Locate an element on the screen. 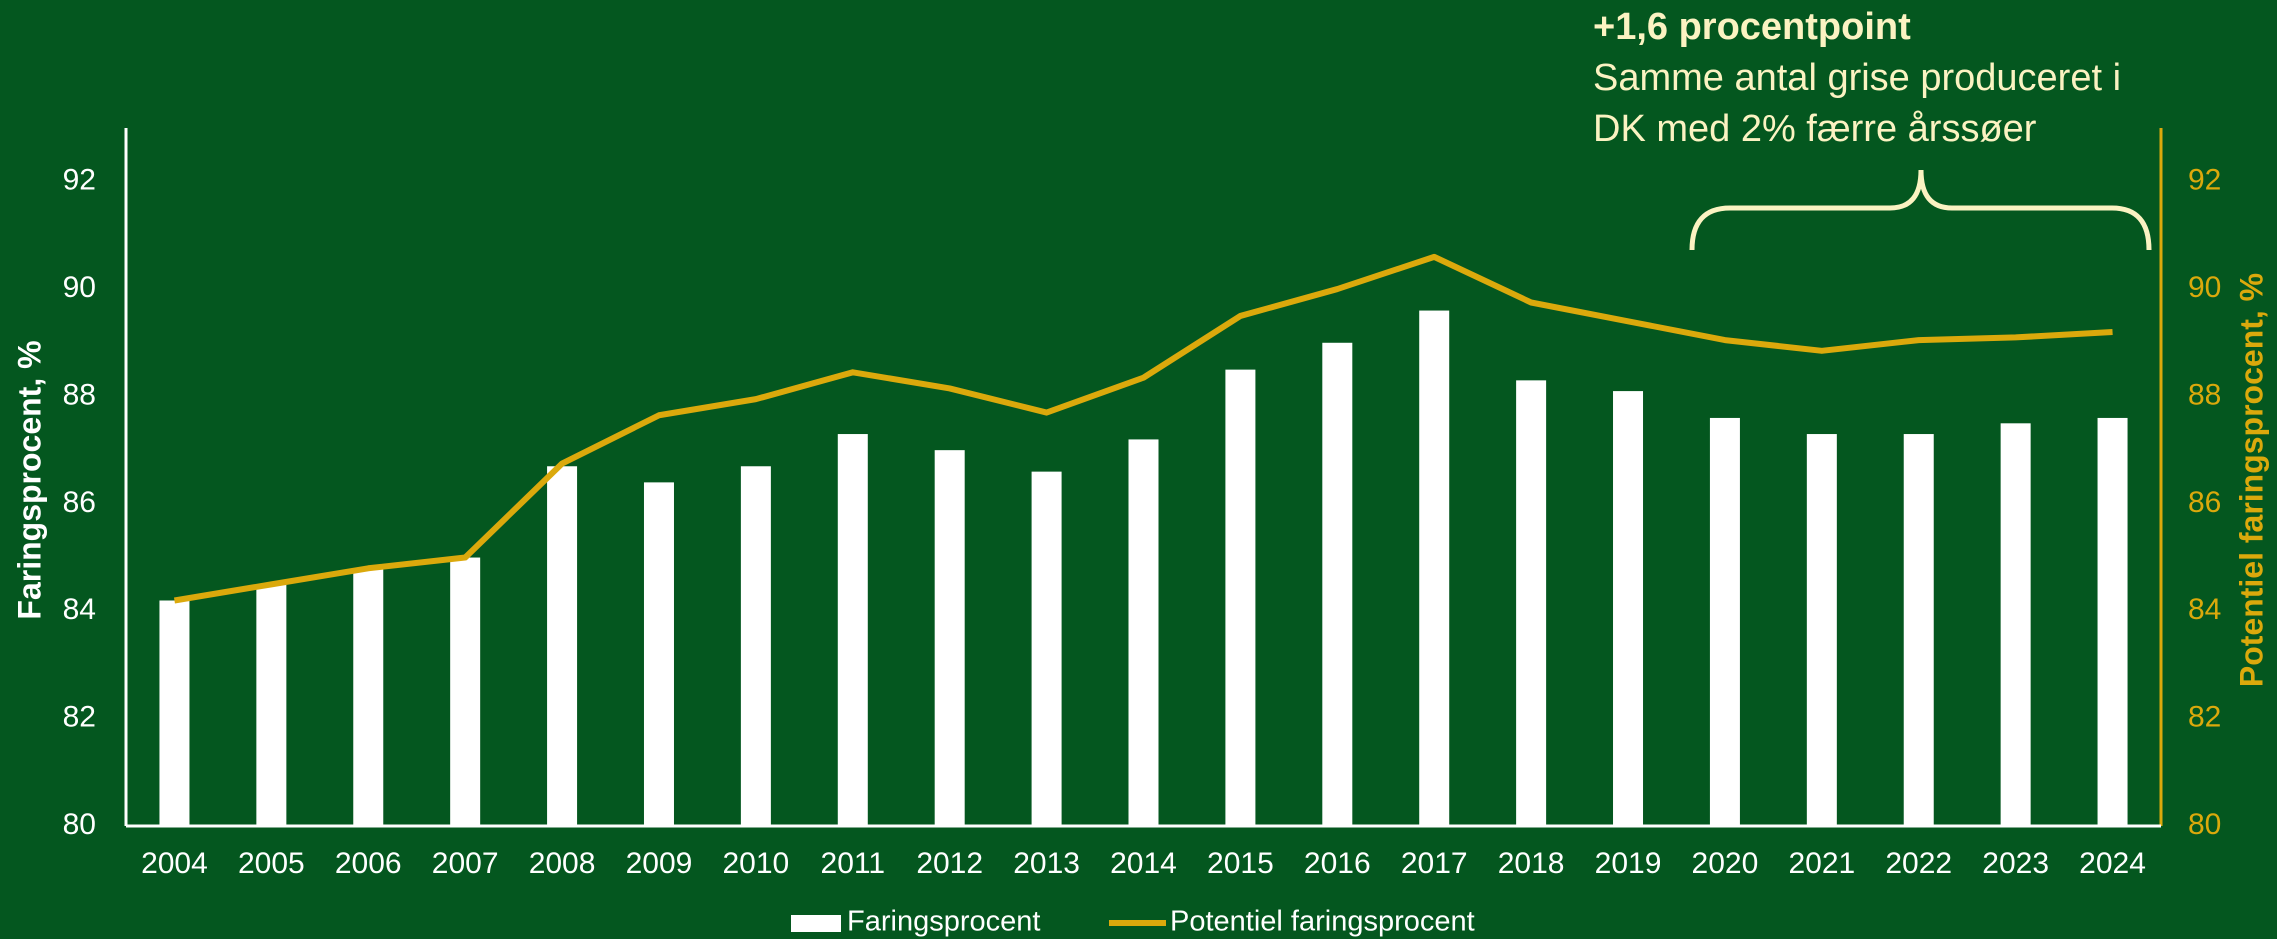 The width and height of the screenshot is (2277, 939). y2-axis-label: Potentiel faringsprocent, % is located at coordinates (2251, 480).